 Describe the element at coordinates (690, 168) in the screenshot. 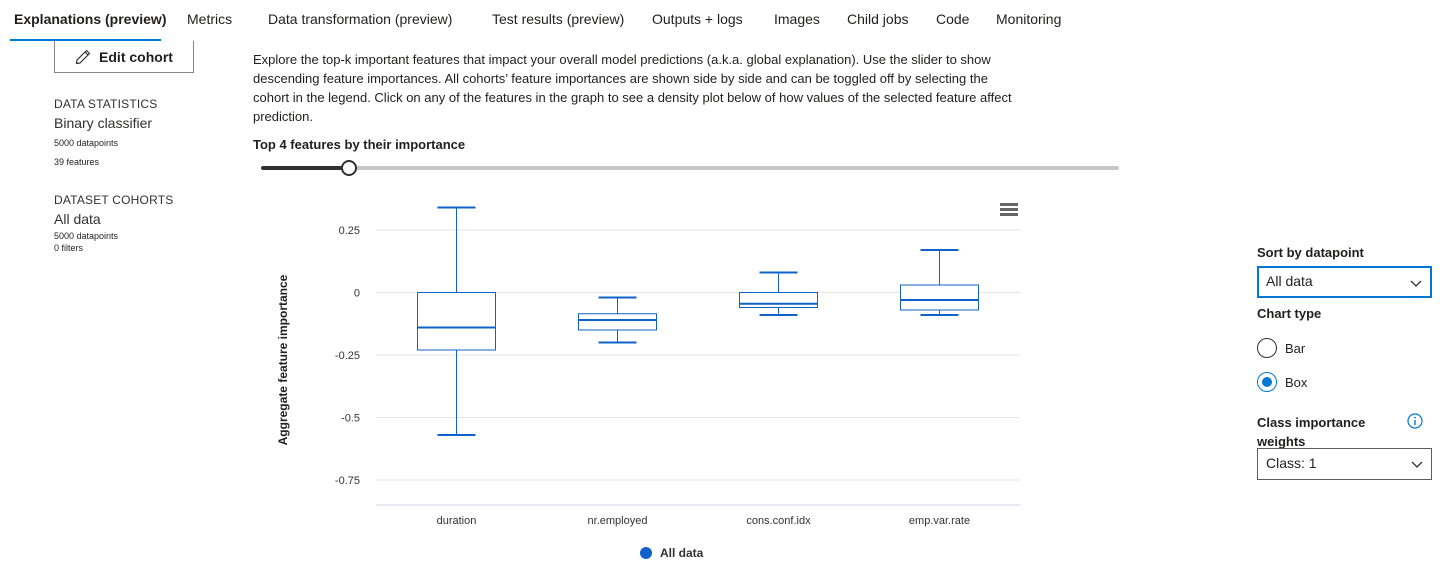

I see `topk-slider-track` at that location.